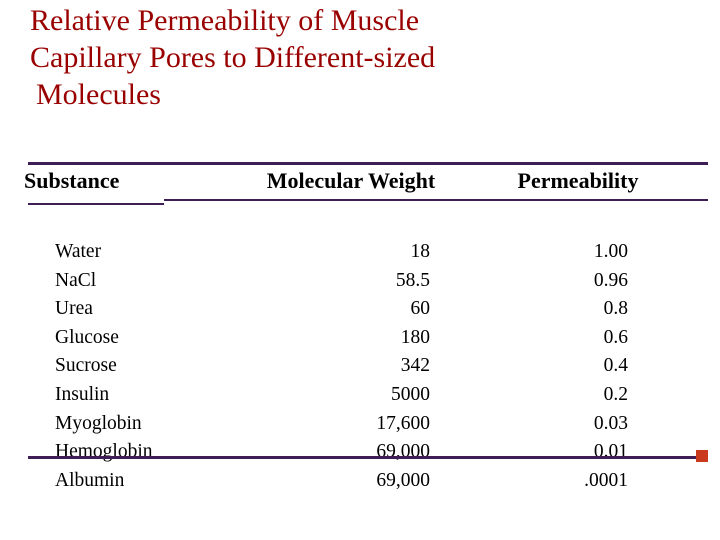  I want to click on permeability-cell: 0.01, so click(610, 452).